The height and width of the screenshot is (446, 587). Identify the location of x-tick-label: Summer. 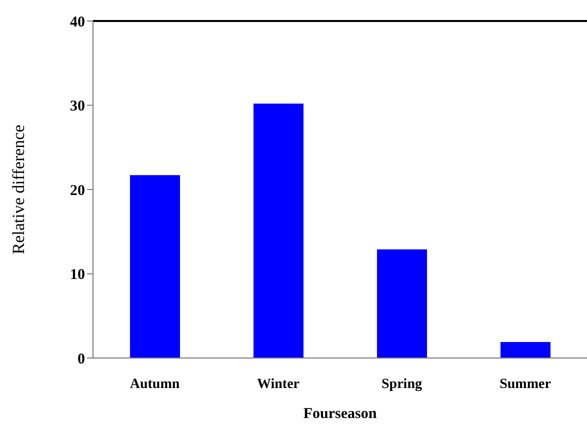
(525, 384).